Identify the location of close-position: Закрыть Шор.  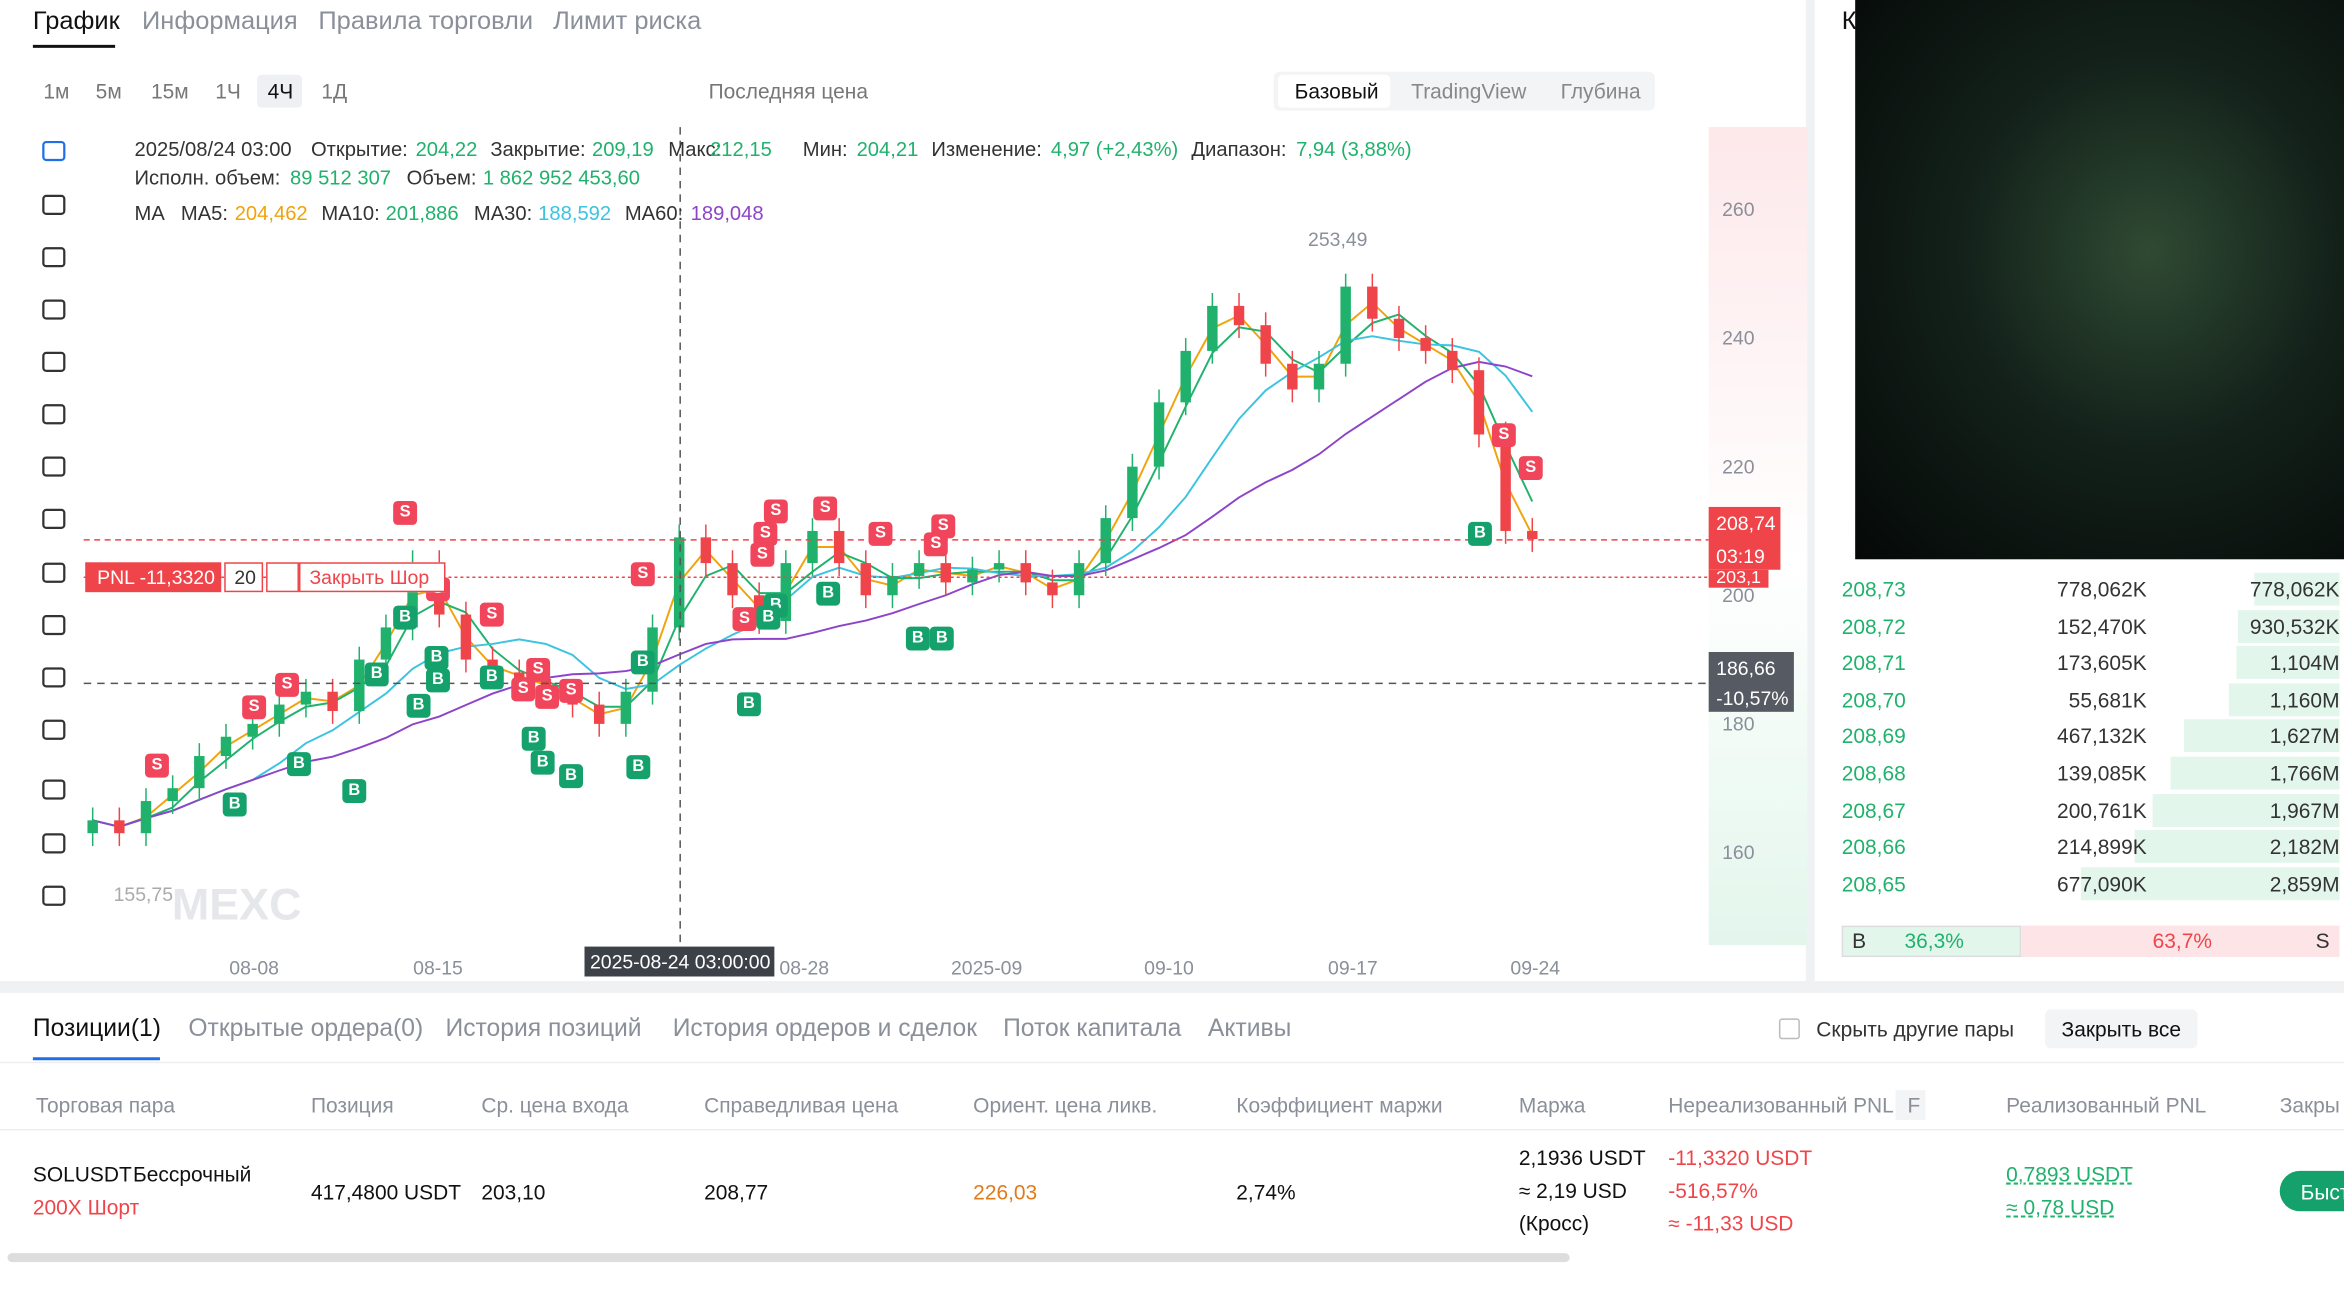
(369, 577).